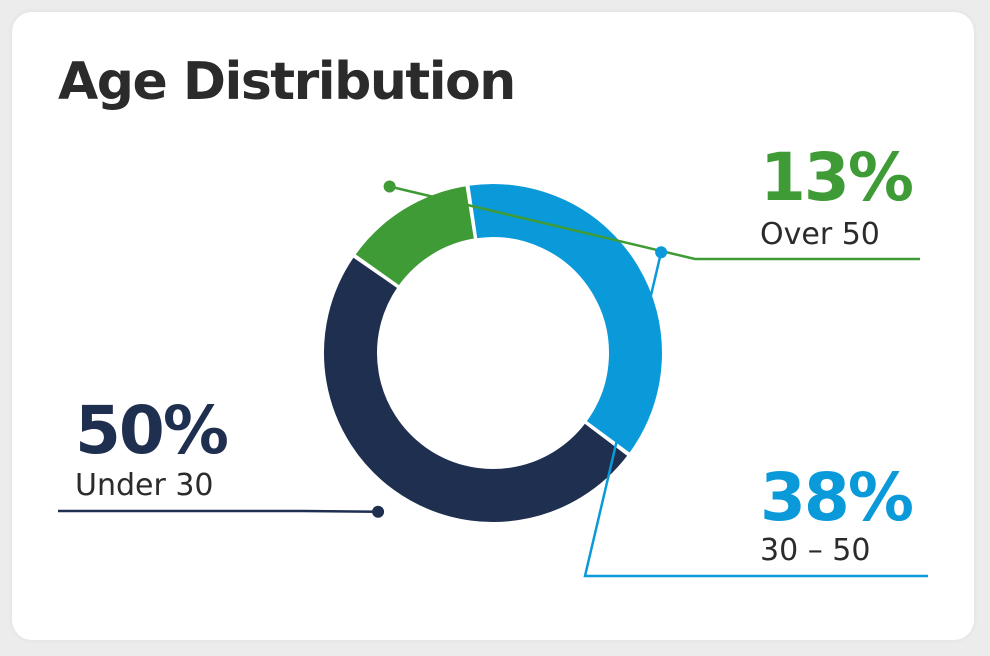 This screenshot has width=990, height=656. What do you see at coordinates (836, 177) in the screenshot?
I see `value-label-over-50: 13%` at bounding box center [836, 177].